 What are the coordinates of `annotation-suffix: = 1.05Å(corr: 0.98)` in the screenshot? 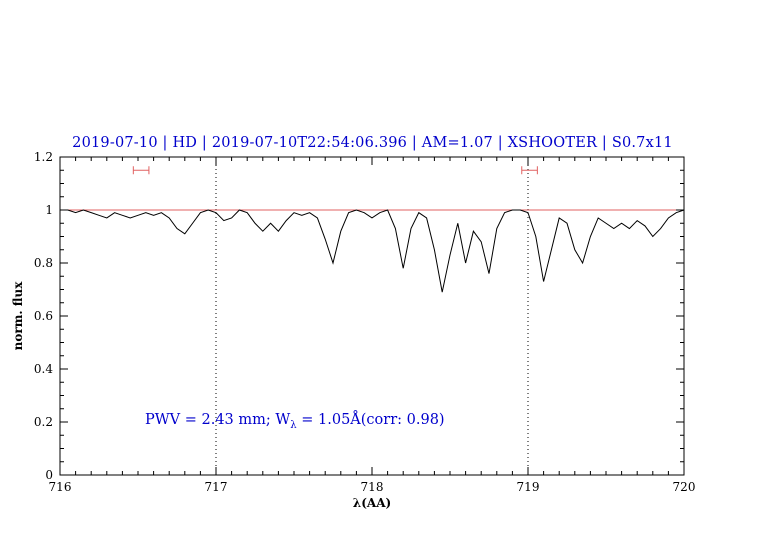 It's located at (370, 420).